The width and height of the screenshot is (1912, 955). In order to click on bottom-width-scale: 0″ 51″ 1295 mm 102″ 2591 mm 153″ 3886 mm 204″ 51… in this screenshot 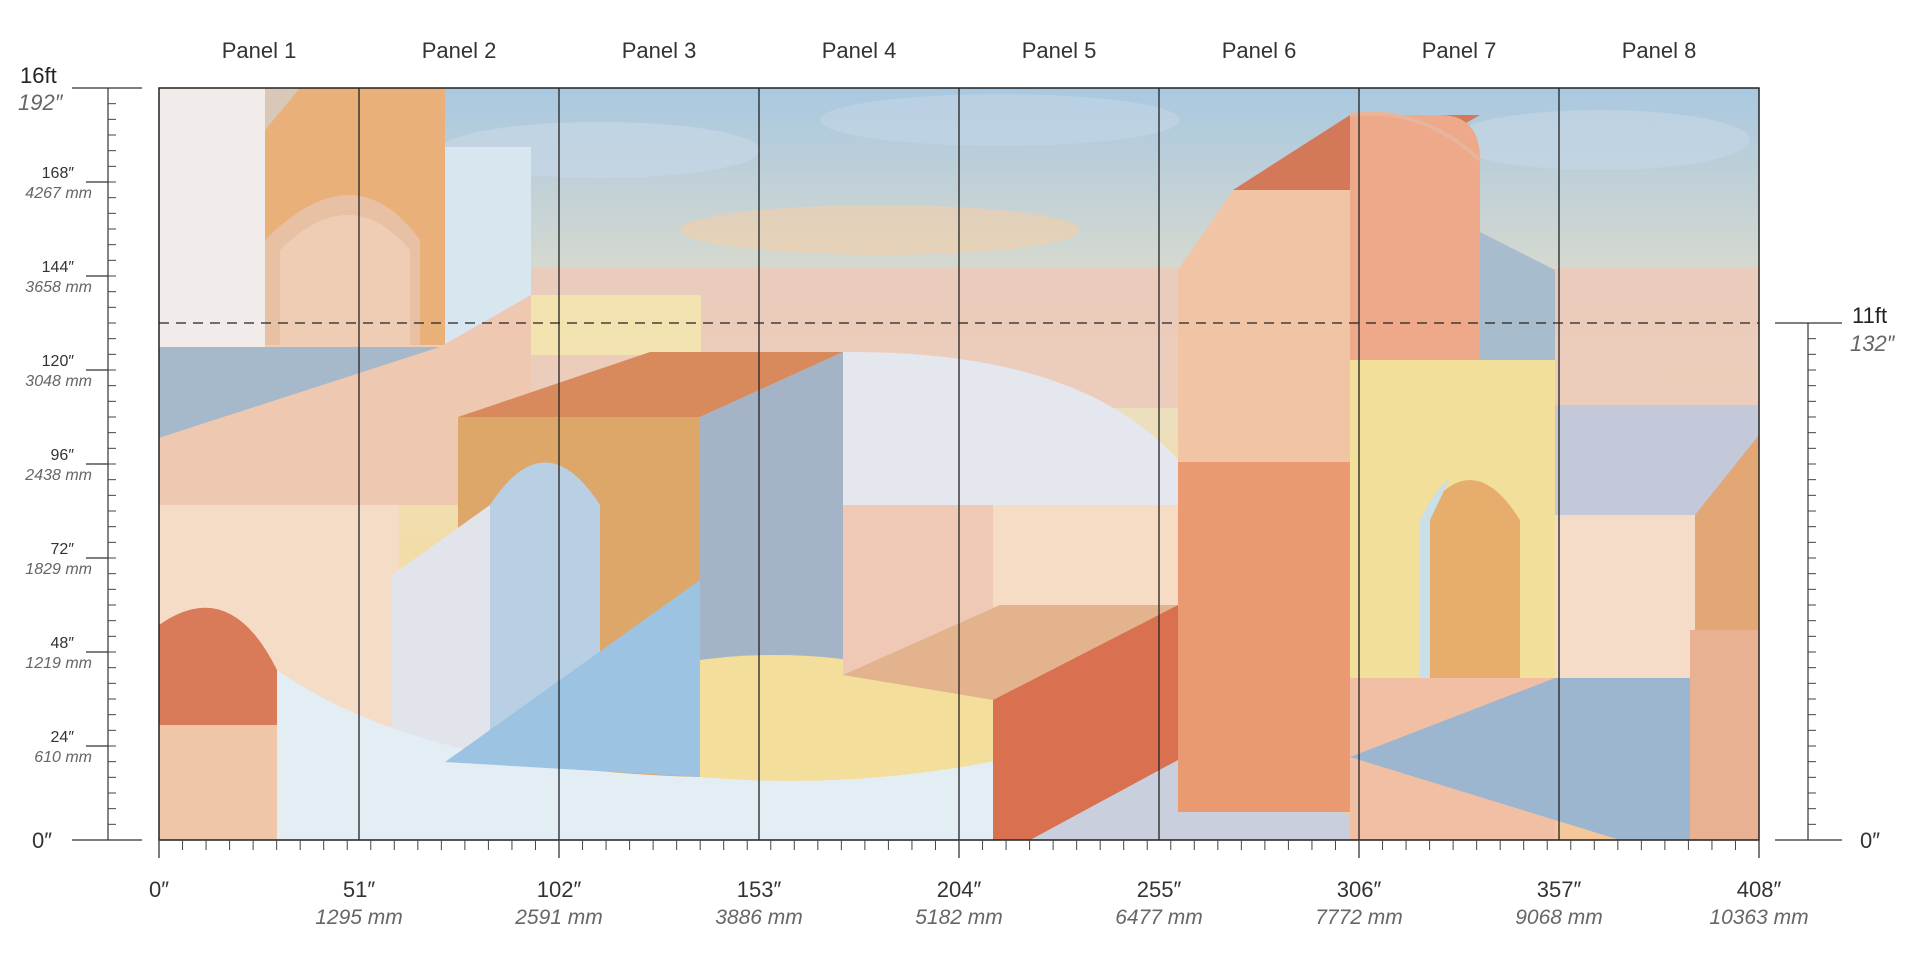, I will do `click(979, 884)`.